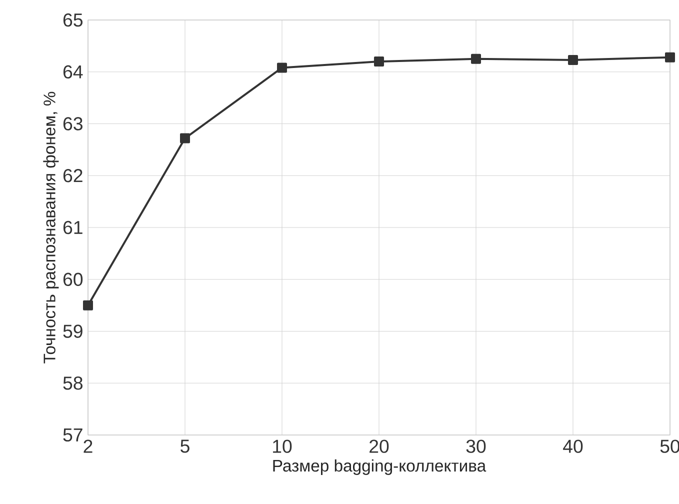 The image size is (679, 504). I want to click on x-tick-label: 2, so click(88, 446).